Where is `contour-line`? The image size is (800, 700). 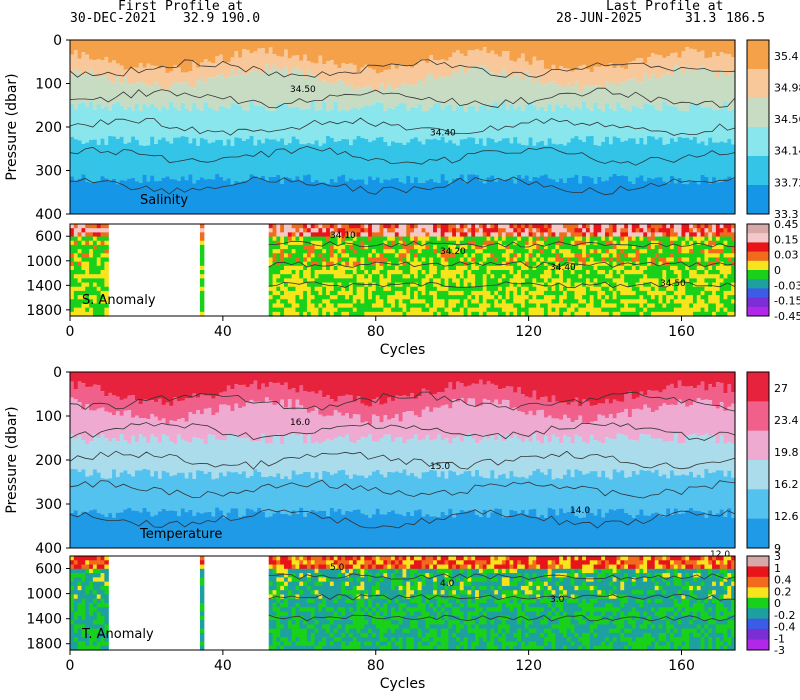
contour-line is located at coordinates (502, 244).